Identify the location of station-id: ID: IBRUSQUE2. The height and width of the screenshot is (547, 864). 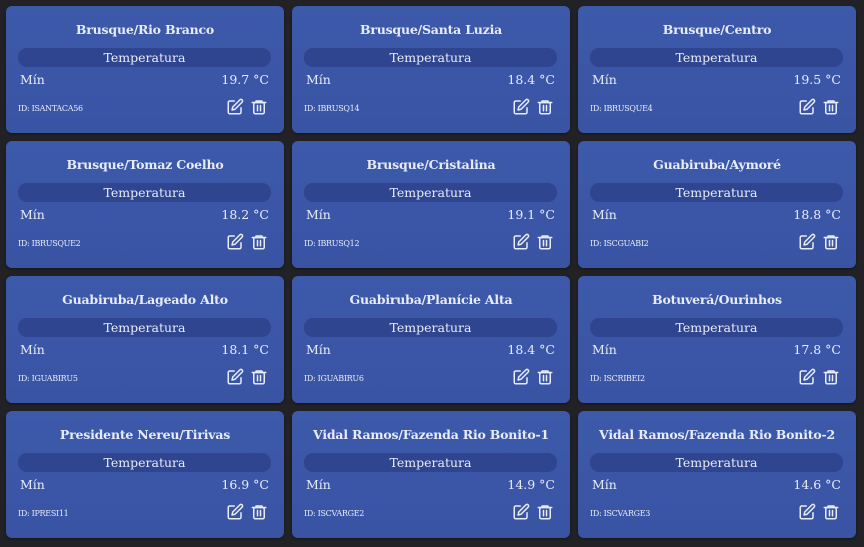
(49, 243).